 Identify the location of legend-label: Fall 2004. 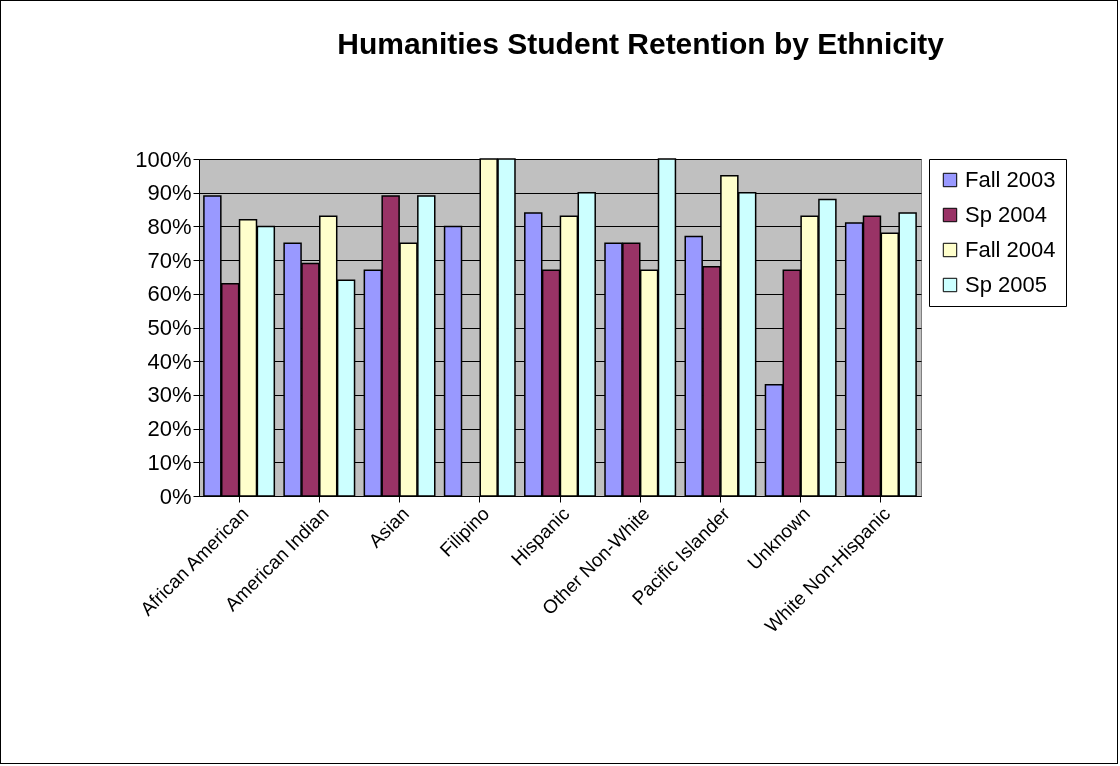
(1010, 249).